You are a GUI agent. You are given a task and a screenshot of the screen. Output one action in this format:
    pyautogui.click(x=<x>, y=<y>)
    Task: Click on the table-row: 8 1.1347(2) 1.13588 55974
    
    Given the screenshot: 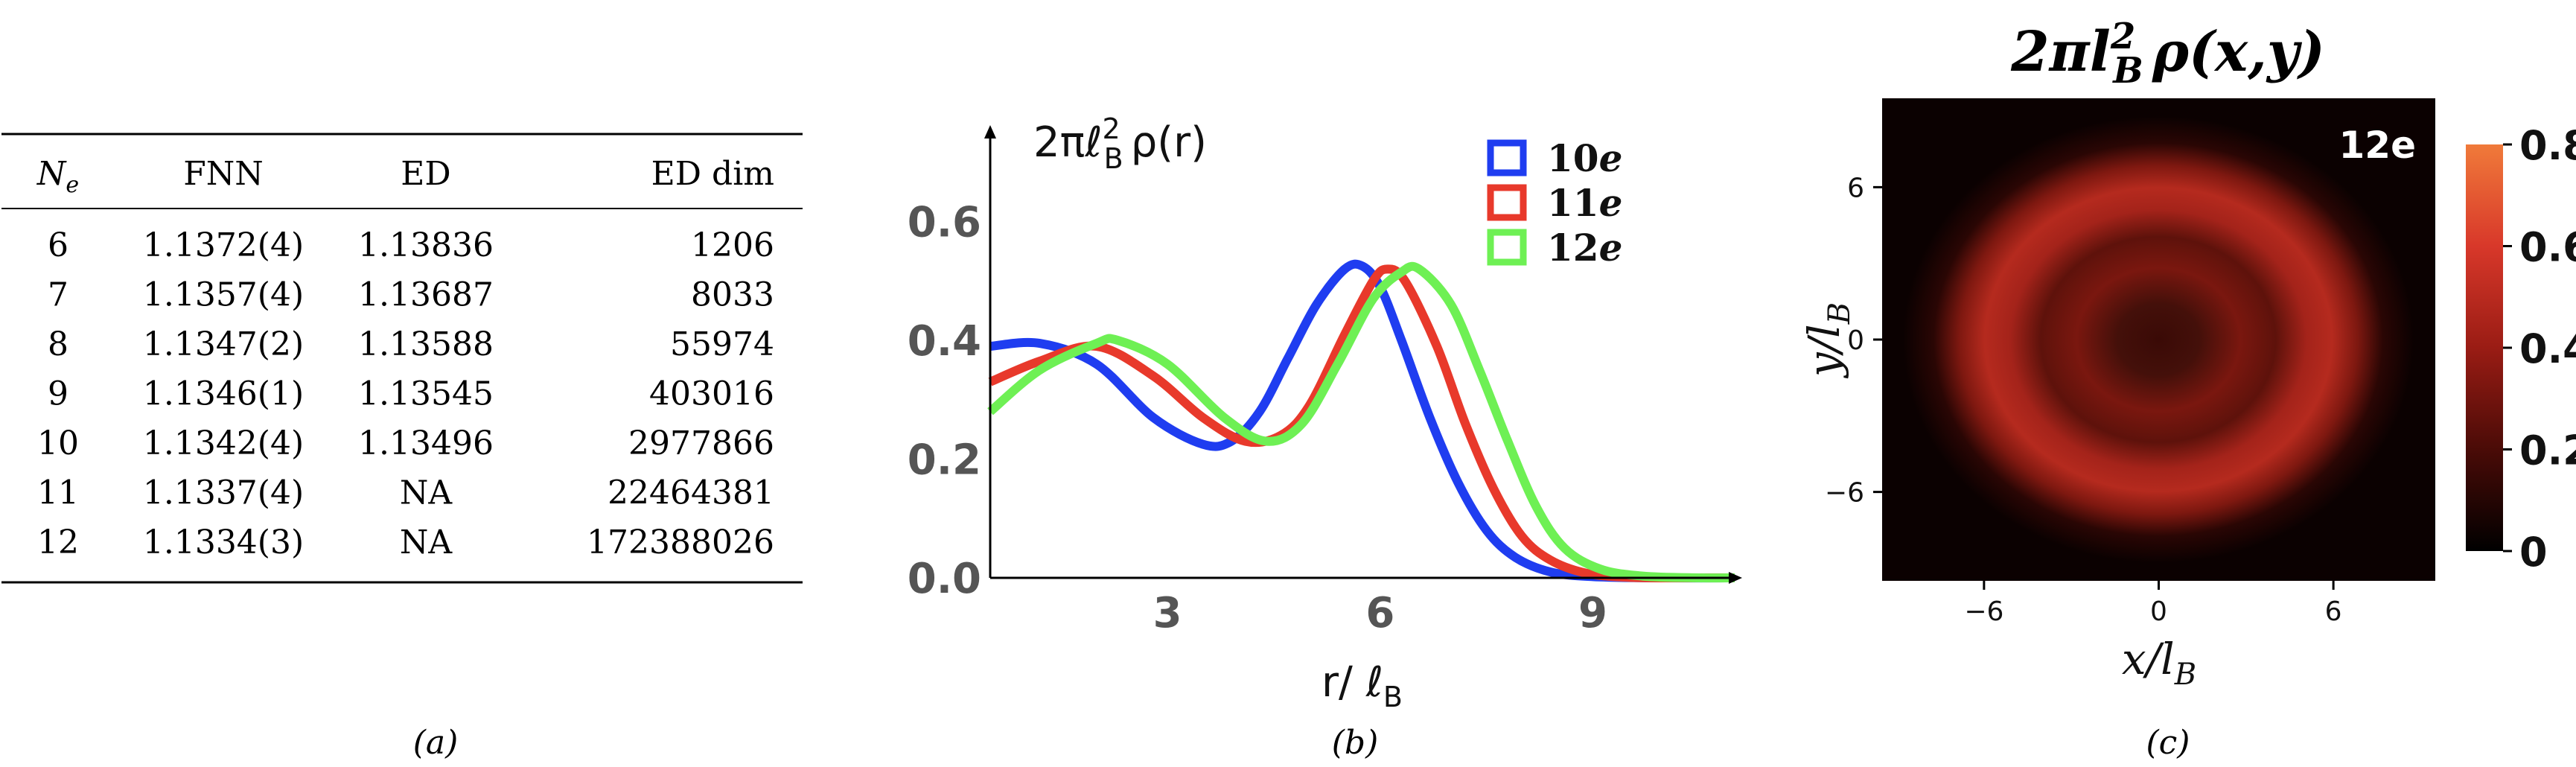 What is the action you would take?
    pyautogui.click(x=411, y=344)
    